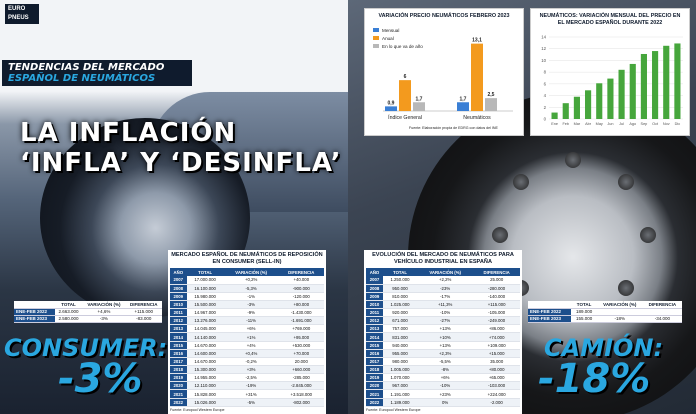 This screenshot has width=696, height=414. I want to click on legend-item: Mensual, so click(398, 31).